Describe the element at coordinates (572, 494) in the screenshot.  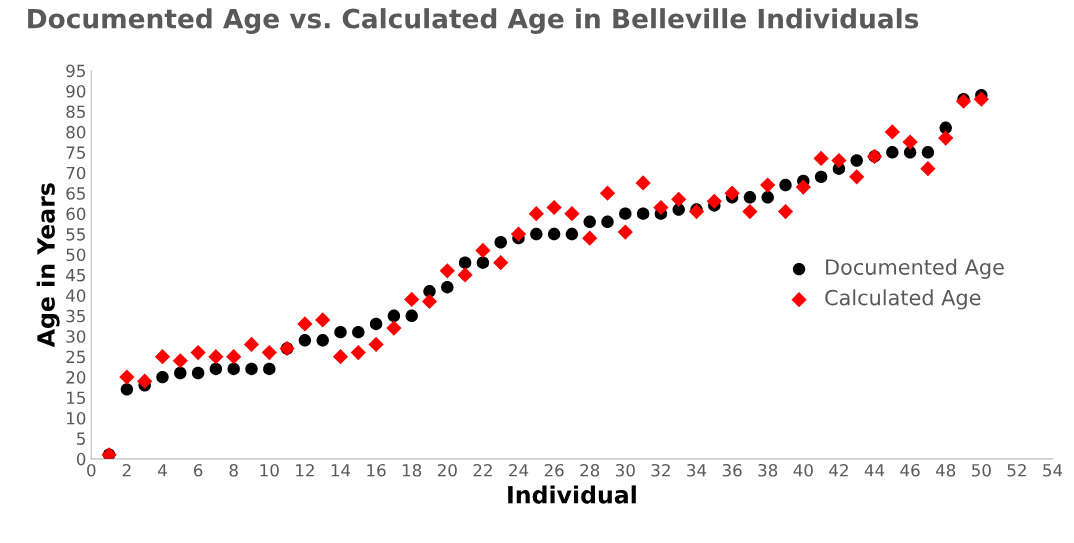
I see `x-axis-title: Individual` at that location.